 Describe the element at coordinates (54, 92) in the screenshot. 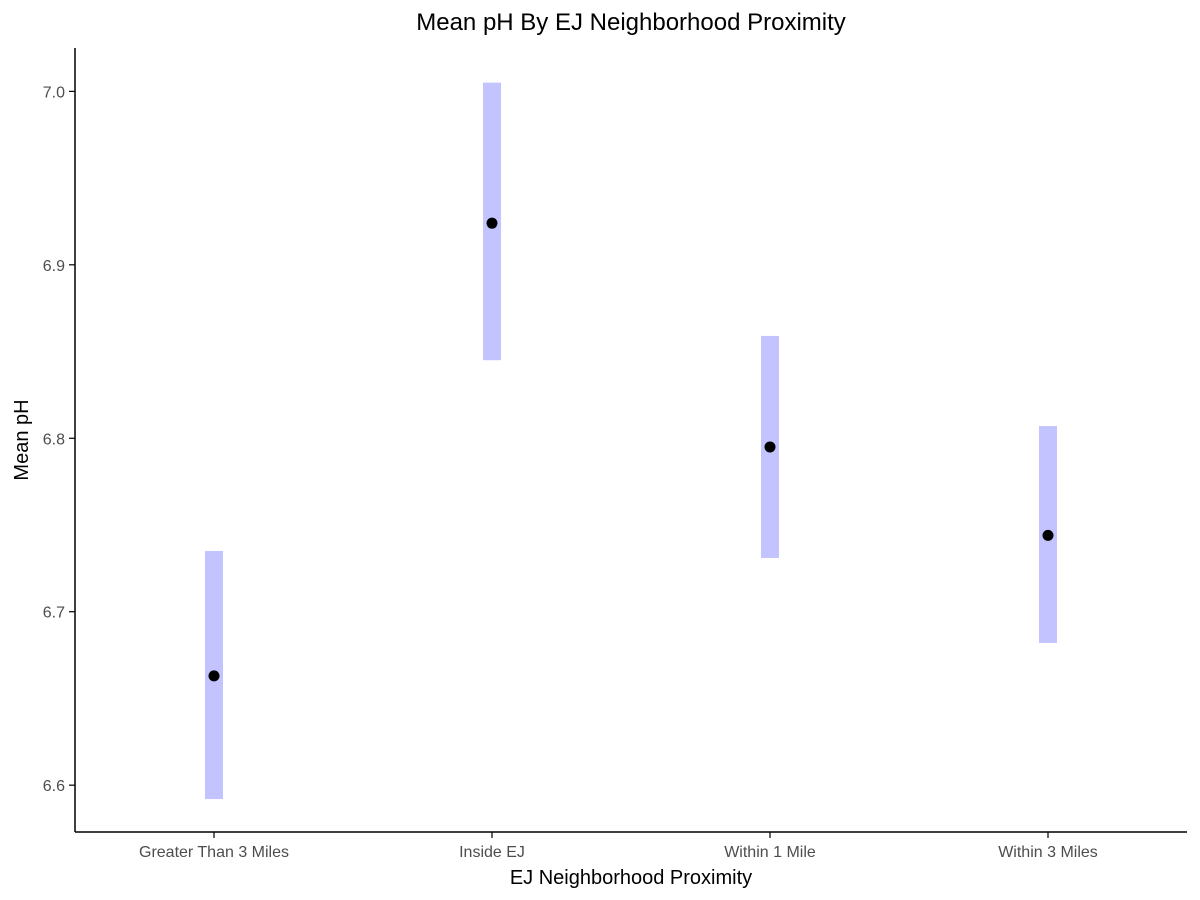

I see `y-tick-label: 7.0` at that location.